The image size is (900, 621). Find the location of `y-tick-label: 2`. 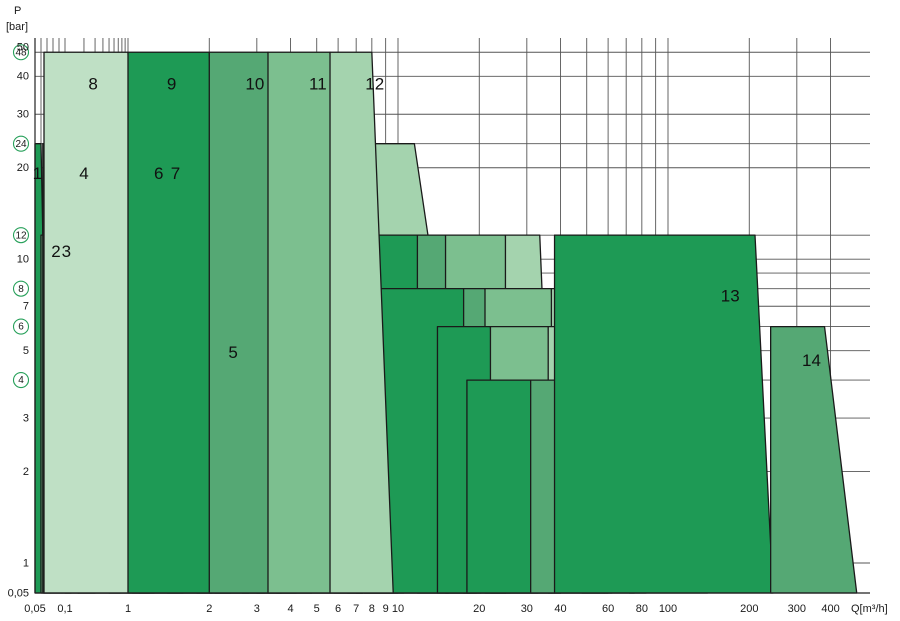

y-tick-label: 2 is located at coordinates (26, 472).